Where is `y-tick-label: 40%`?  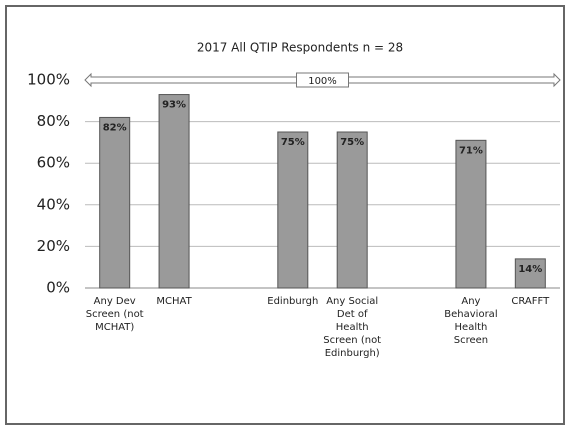
y-tick-label: 40% is located at coordinates (53, 204).